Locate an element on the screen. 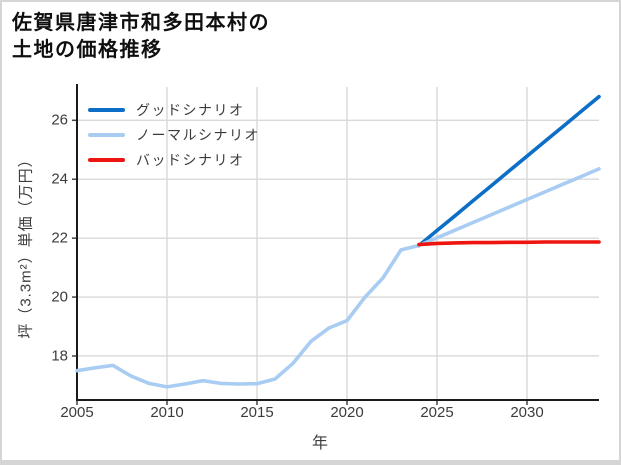  chart-title: 佐賀県唐津市和多田本村の 土地の価格推移 is located at coordinates (141, 36).